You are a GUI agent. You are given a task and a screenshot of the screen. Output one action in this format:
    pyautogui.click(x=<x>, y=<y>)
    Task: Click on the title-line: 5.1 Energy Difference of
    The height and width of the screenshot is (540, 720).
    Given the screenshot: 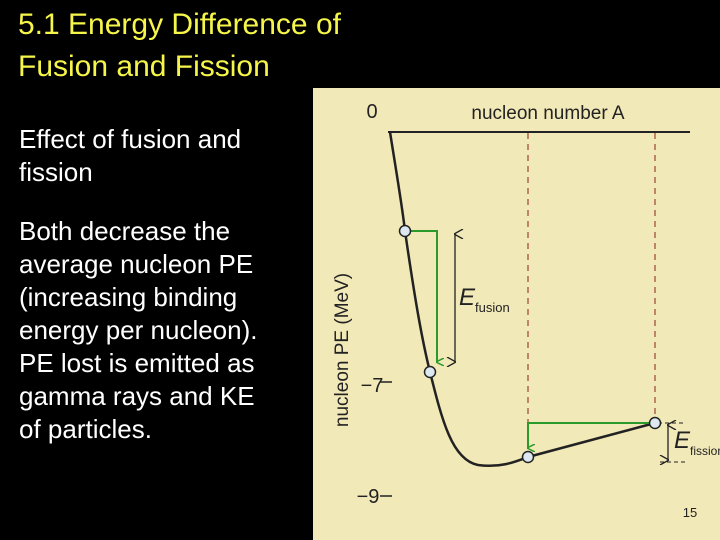 What is the action you would take?
    pyautogui.click(x=179, y=24)
    